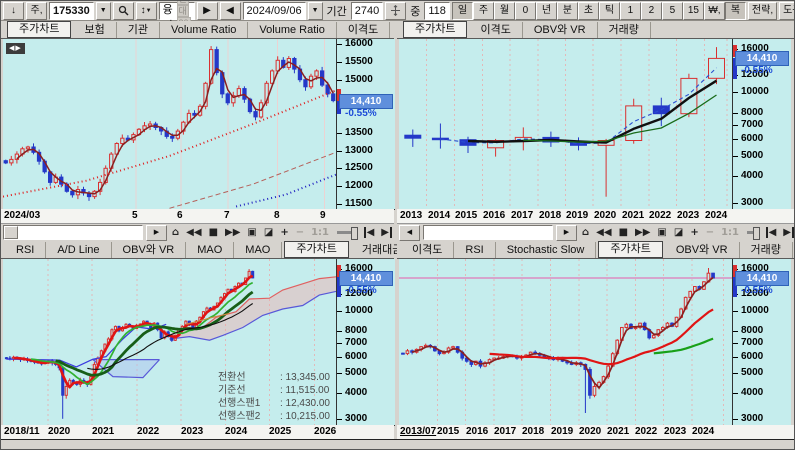 Image resolution: width=795 pixels, height=450 pixels. Describe the element at coordinates (258, 249) in the screenshot. I see `tab-bl-4: MAO` at that location.